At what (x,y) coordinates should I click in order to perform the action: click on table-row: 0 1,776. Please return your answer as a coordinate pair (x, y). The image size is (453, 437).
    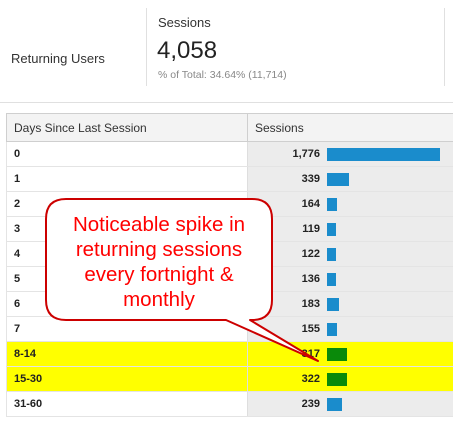
    Looking at the image, I should click on (229, 154).